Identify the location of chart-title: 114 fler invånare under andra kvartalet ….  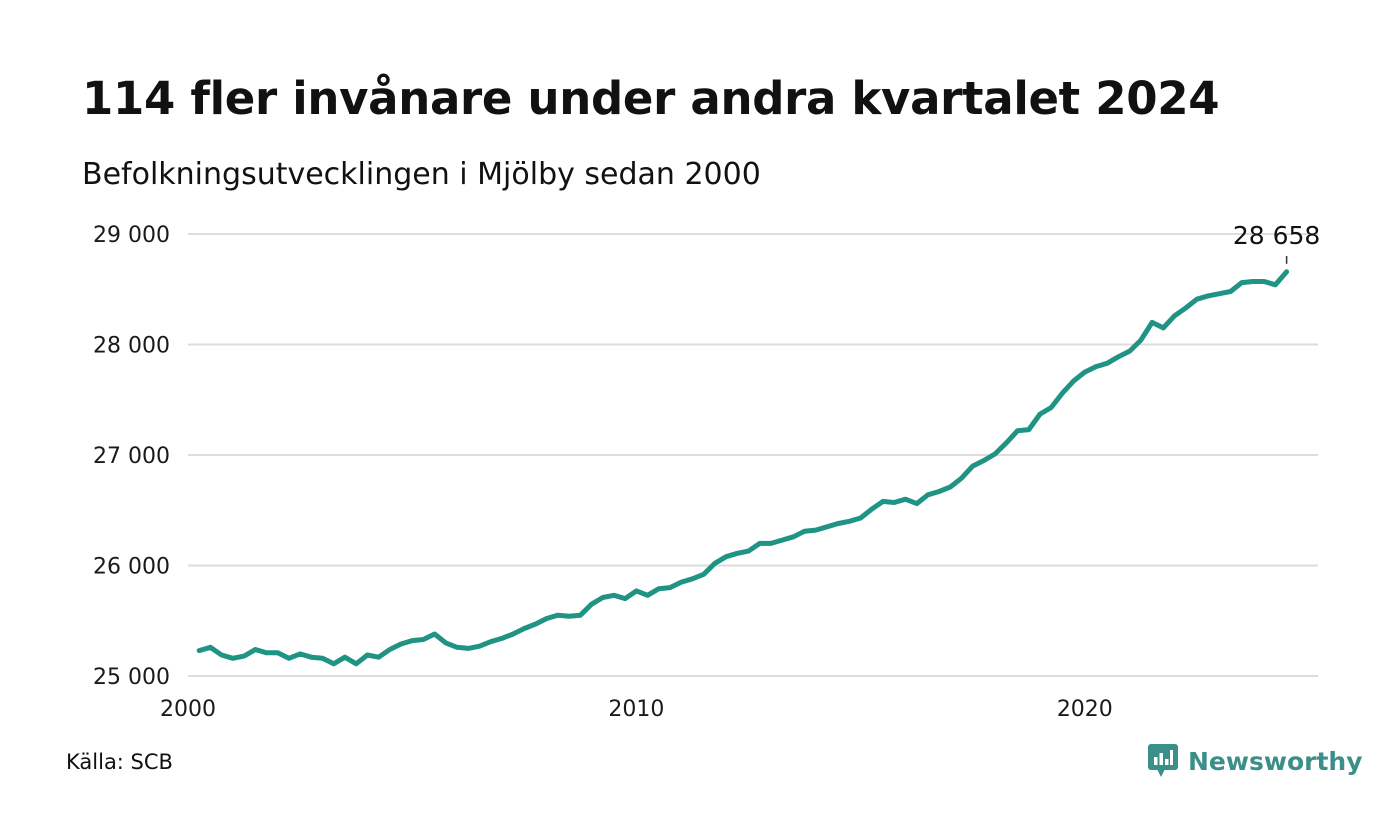
(651, 98).